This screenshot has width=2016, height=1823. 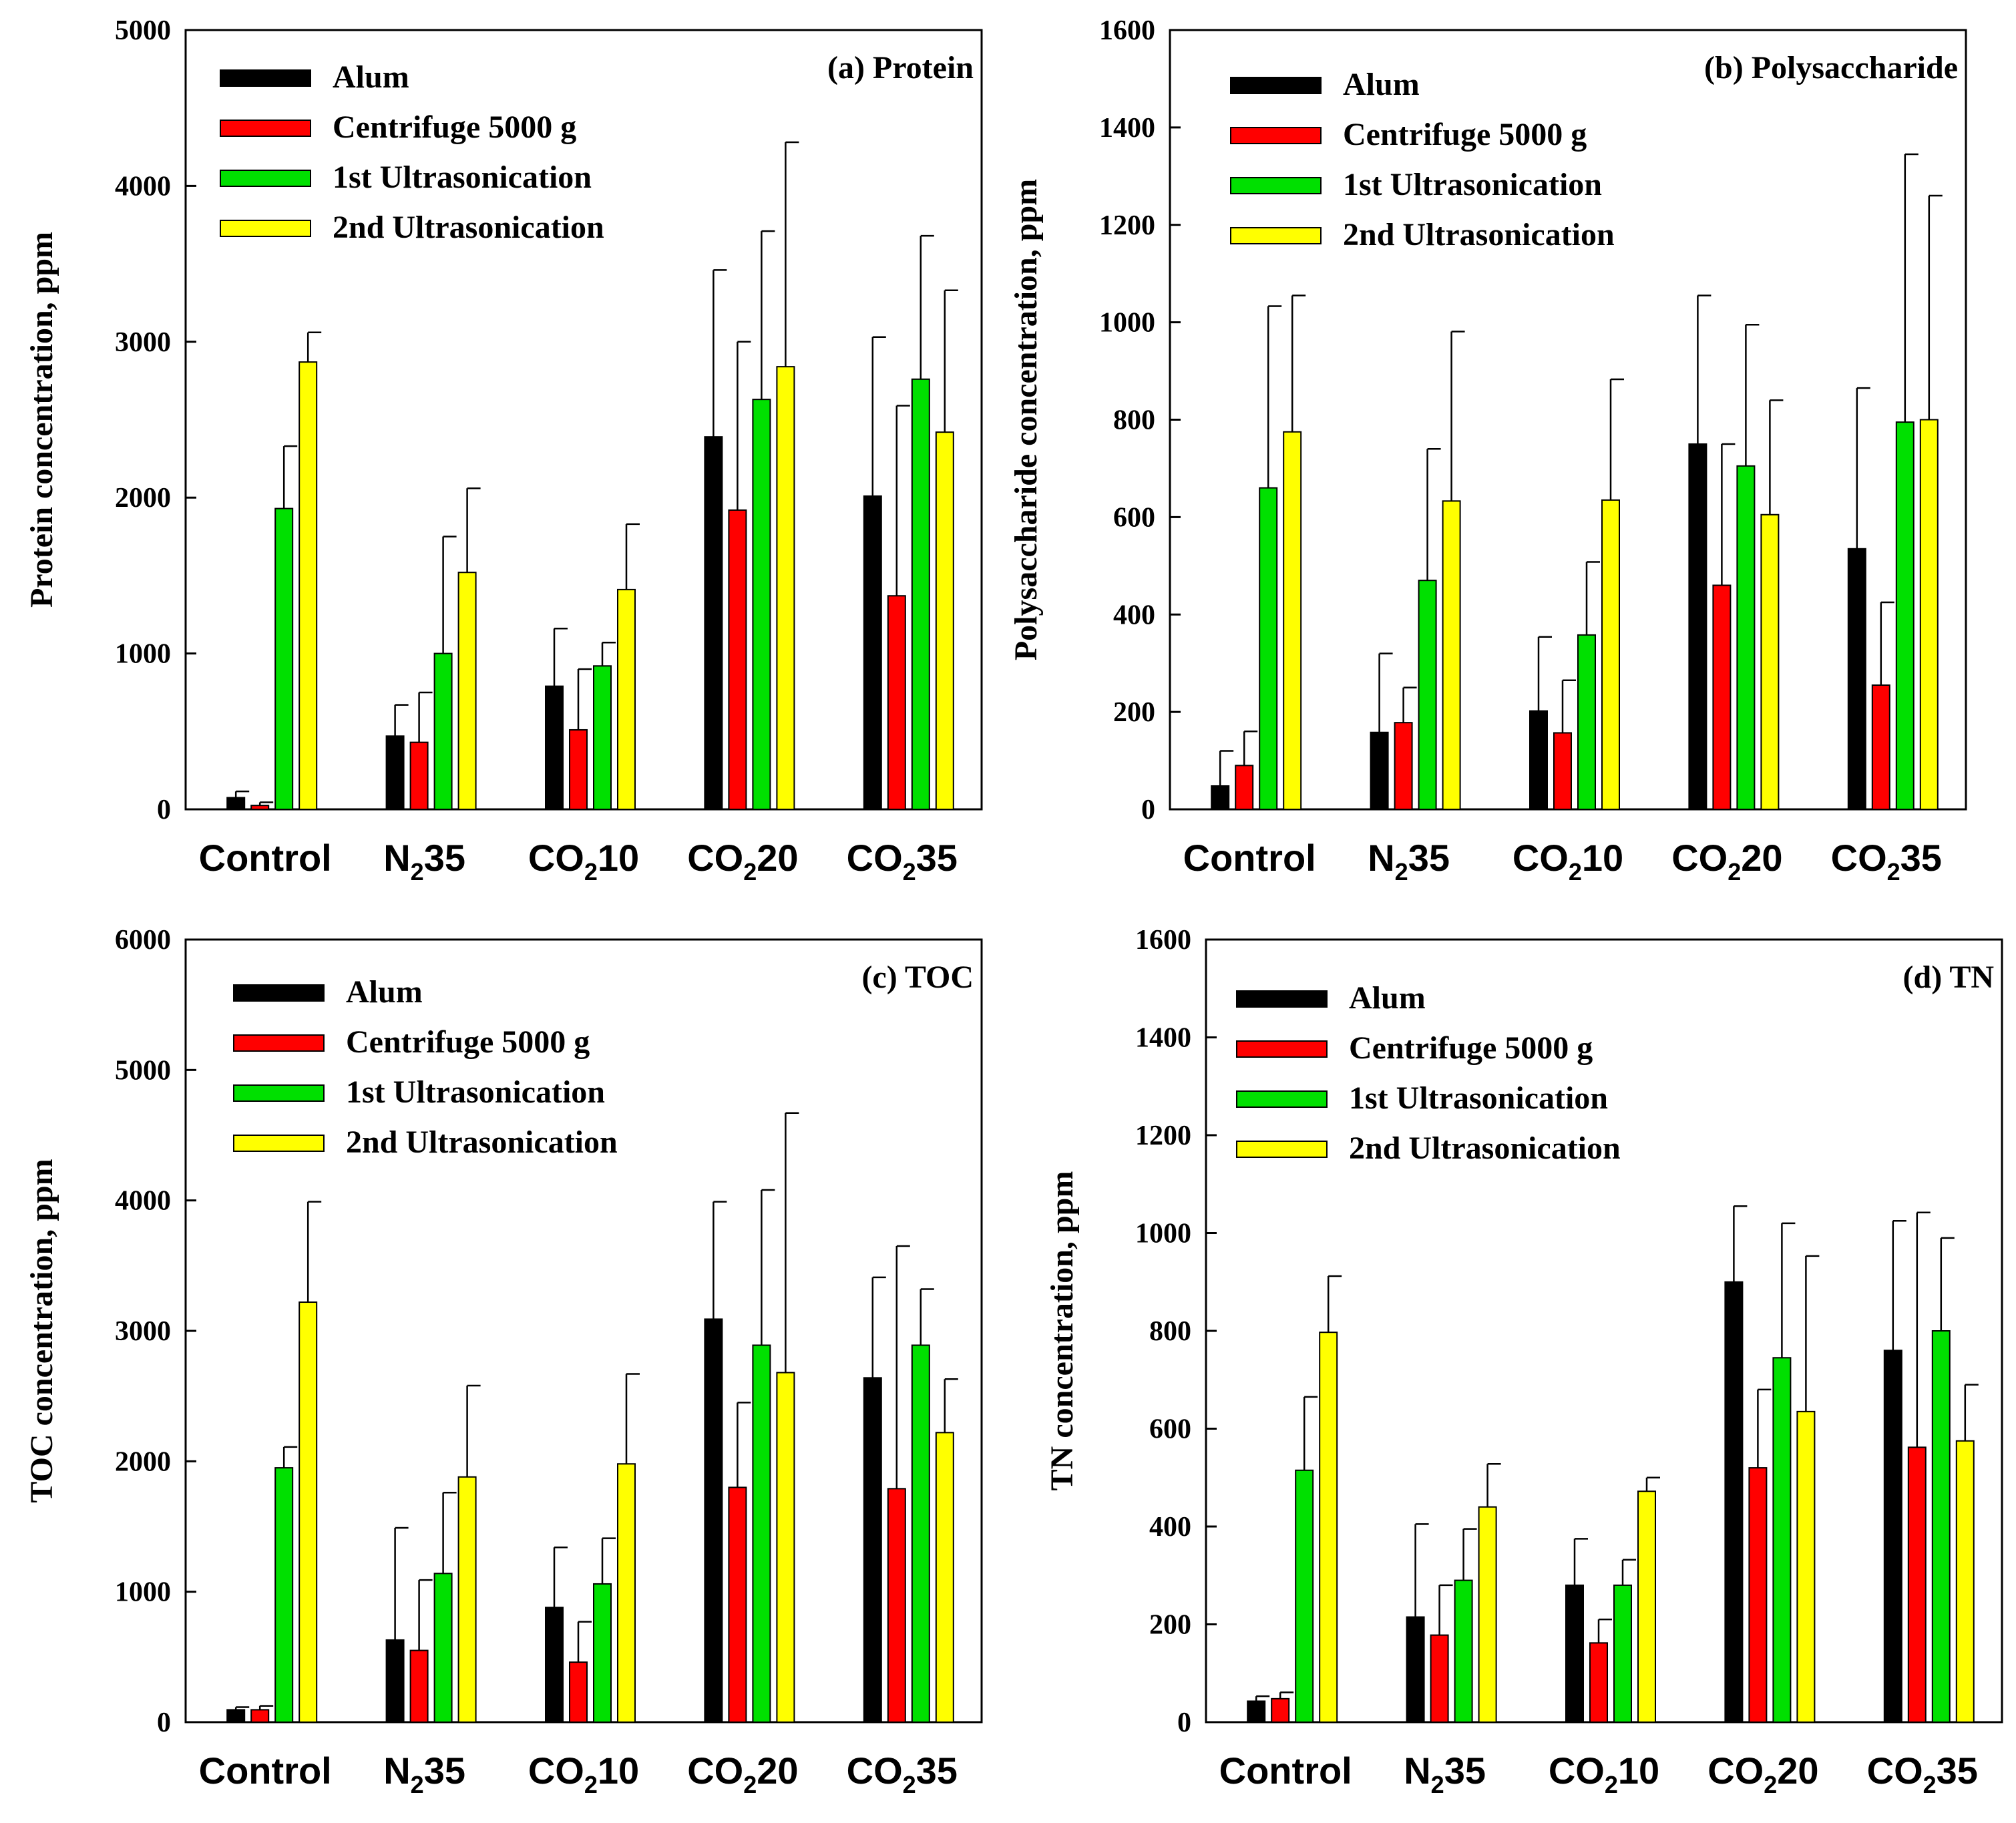 I want to click on y-tick-label: 5000, so click(x=143, y=1070).